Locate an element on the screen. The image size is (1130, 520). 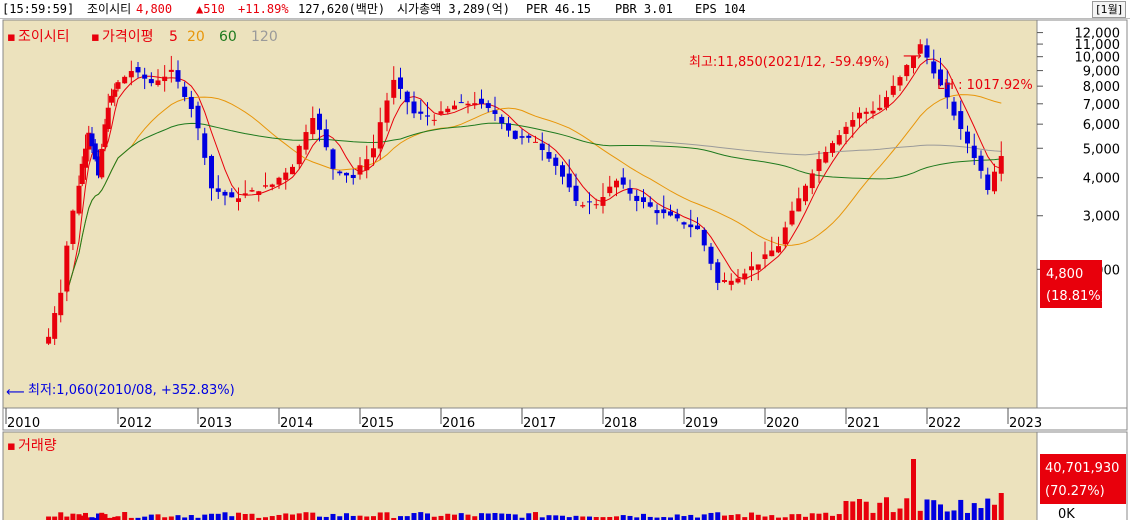
stock-name: 조이시티 is located at coordinates (109, 9).